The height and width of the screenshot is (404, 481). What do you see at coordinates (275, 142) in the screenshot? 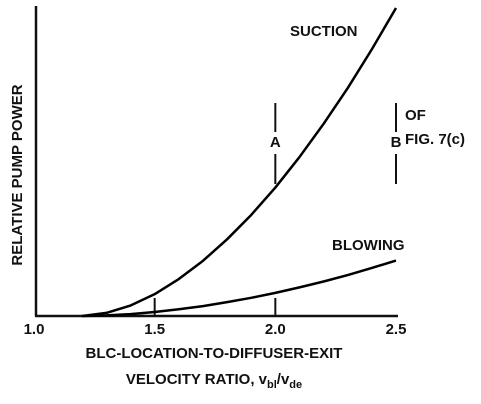
I see `marker-label: A` at bounding box center [275, 142].